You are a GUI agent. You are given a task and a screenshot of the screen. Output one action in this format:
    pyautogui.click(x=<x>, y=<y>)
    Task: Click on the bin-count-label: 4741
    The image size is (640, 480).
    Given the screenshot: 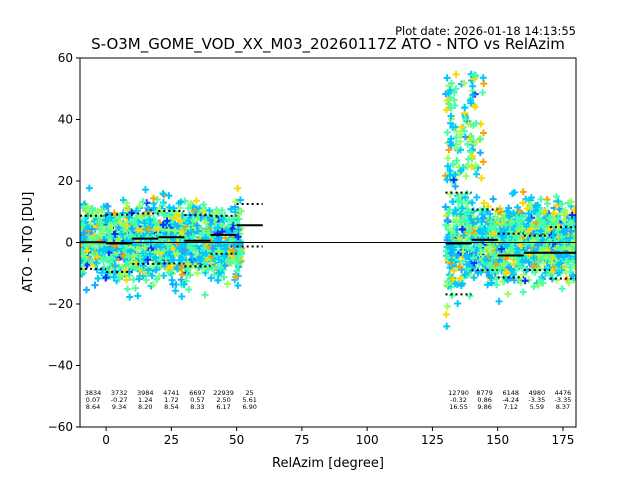 What is the action you would take?
    pyautogui.click(x=171, y=393)
    